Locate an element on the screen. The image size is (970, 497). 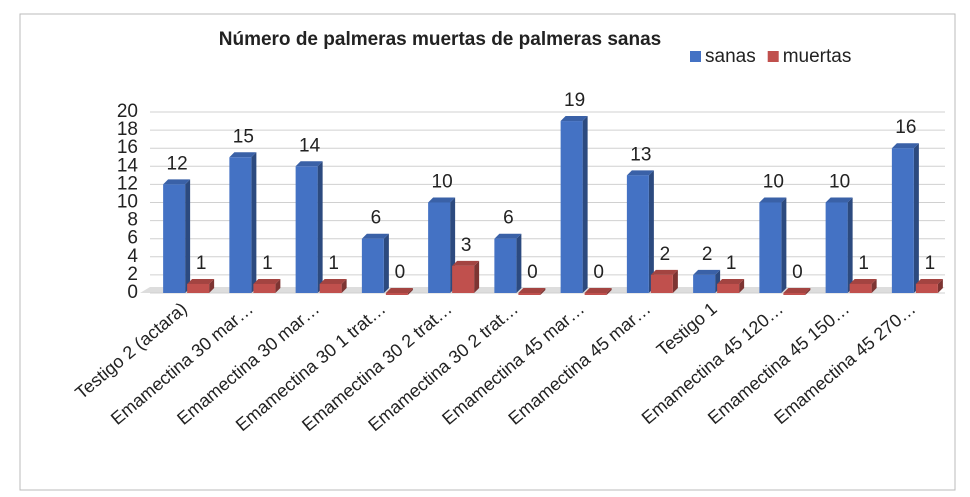
data-label: 12 is located at coordinates (177, 163).